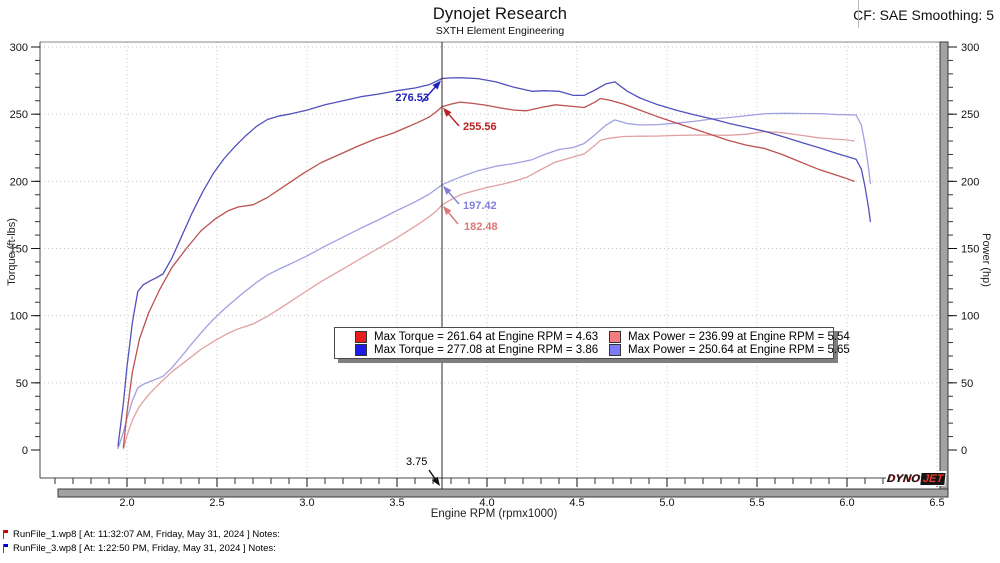 The width and height of the screenshot is (1000, 563). I want to click on x-tick-label: 3.5, so click(396, 503).